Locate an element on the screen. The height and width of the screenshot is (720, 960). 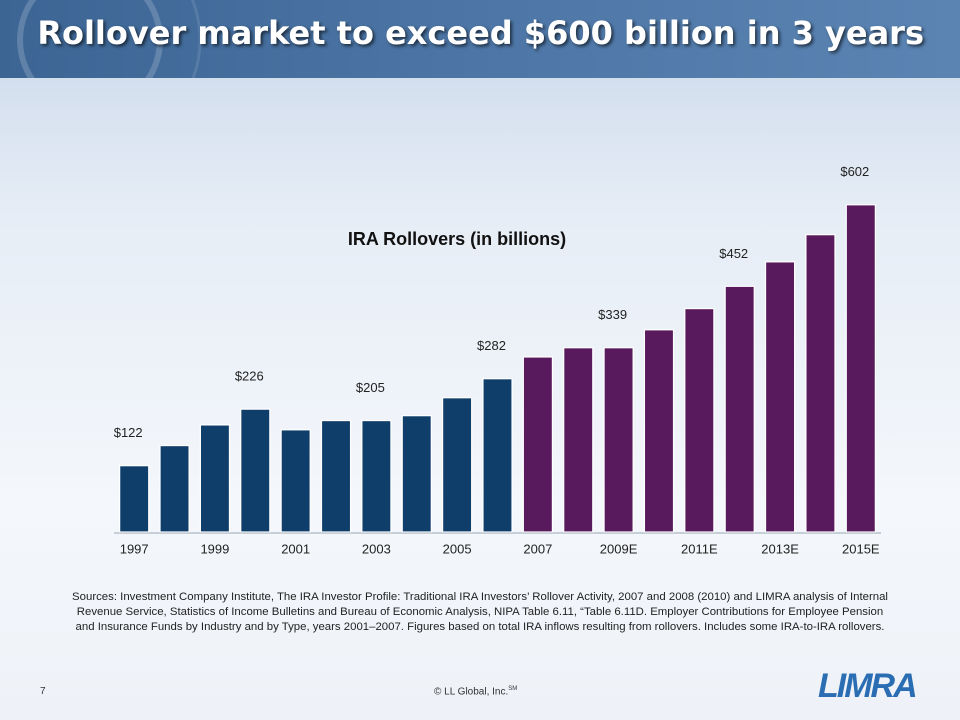
value-label: $122 is located at coordinates (128, 432).